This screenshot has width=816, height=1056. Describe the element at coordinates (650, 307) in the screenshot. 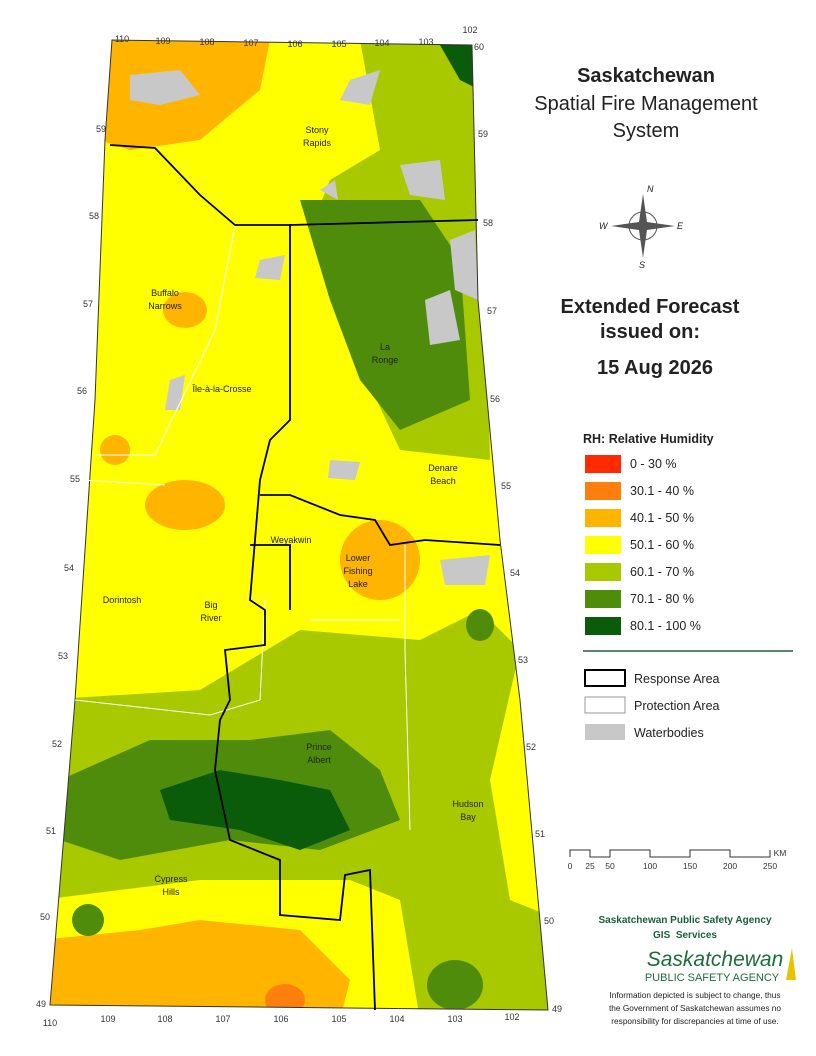

I see `forecast-heading: Extended Forecast` at that location.